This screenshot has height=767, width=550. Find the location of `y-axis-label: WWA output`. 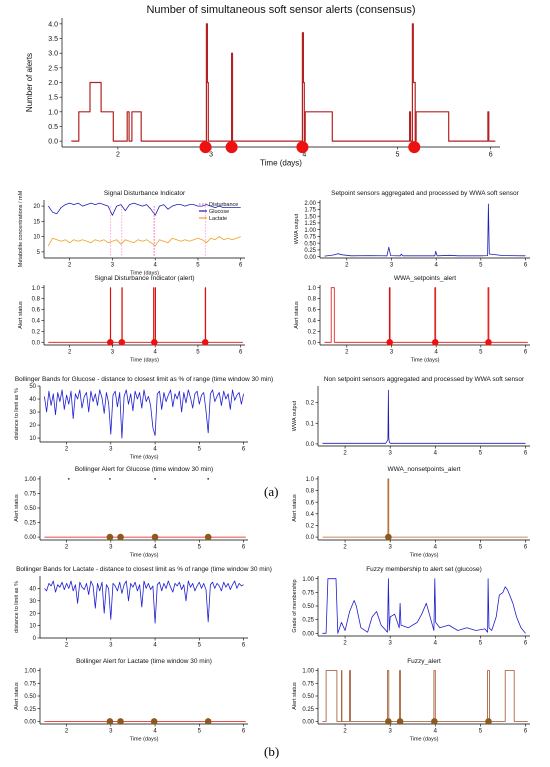

y-axis-label: WWA output is located at coordinates (297, 228).